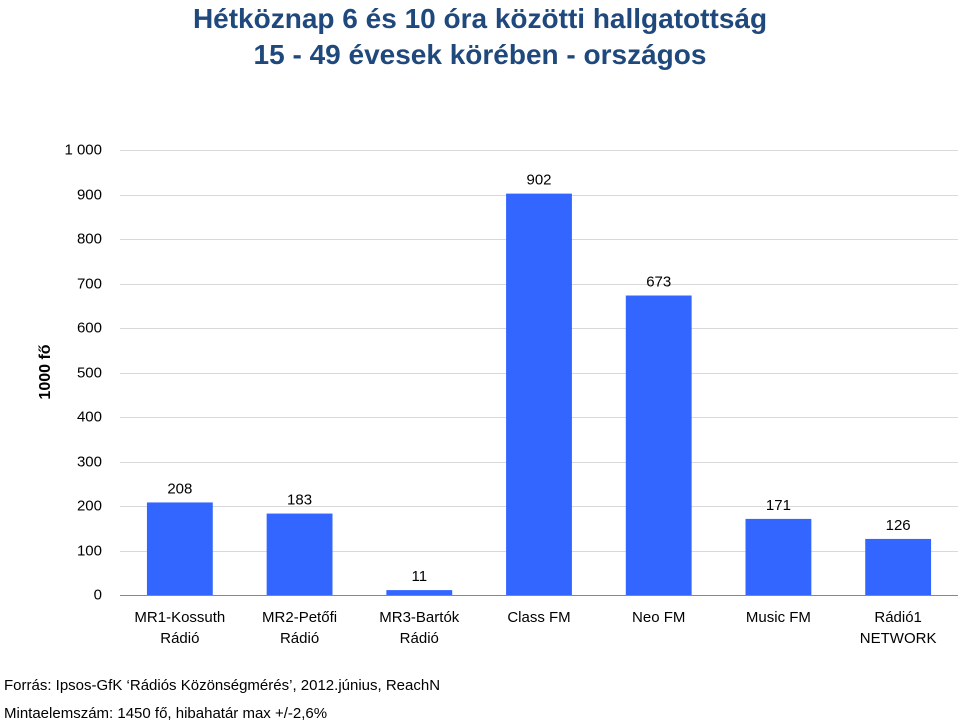  What do you see at coordinates (419, 628) in the screenshot?
I see `x-tick-label: MR3-Bartók Rádió` at bounding box center [419, 628].